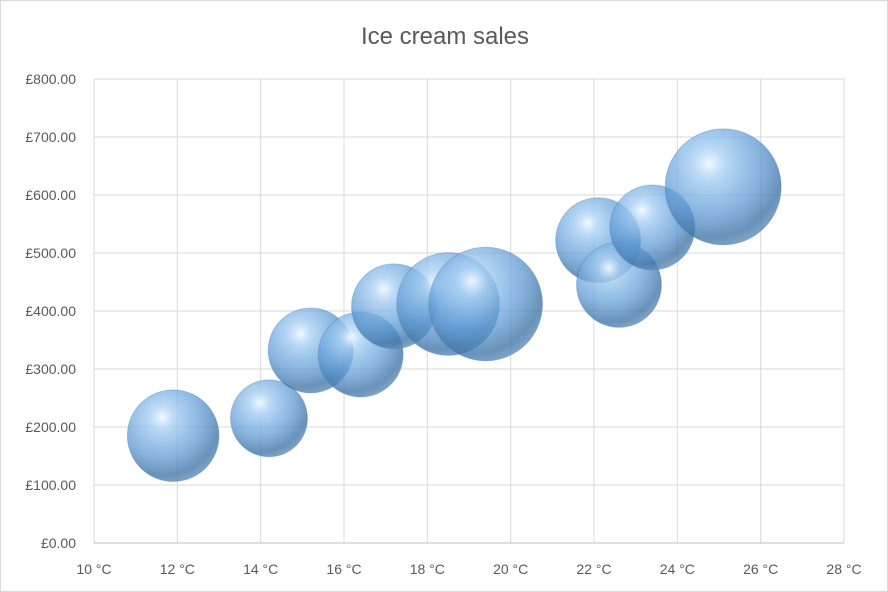 This screenshot has width=888, height=592. I want to click on y-tick-label: £500.00, so click(50, 253).